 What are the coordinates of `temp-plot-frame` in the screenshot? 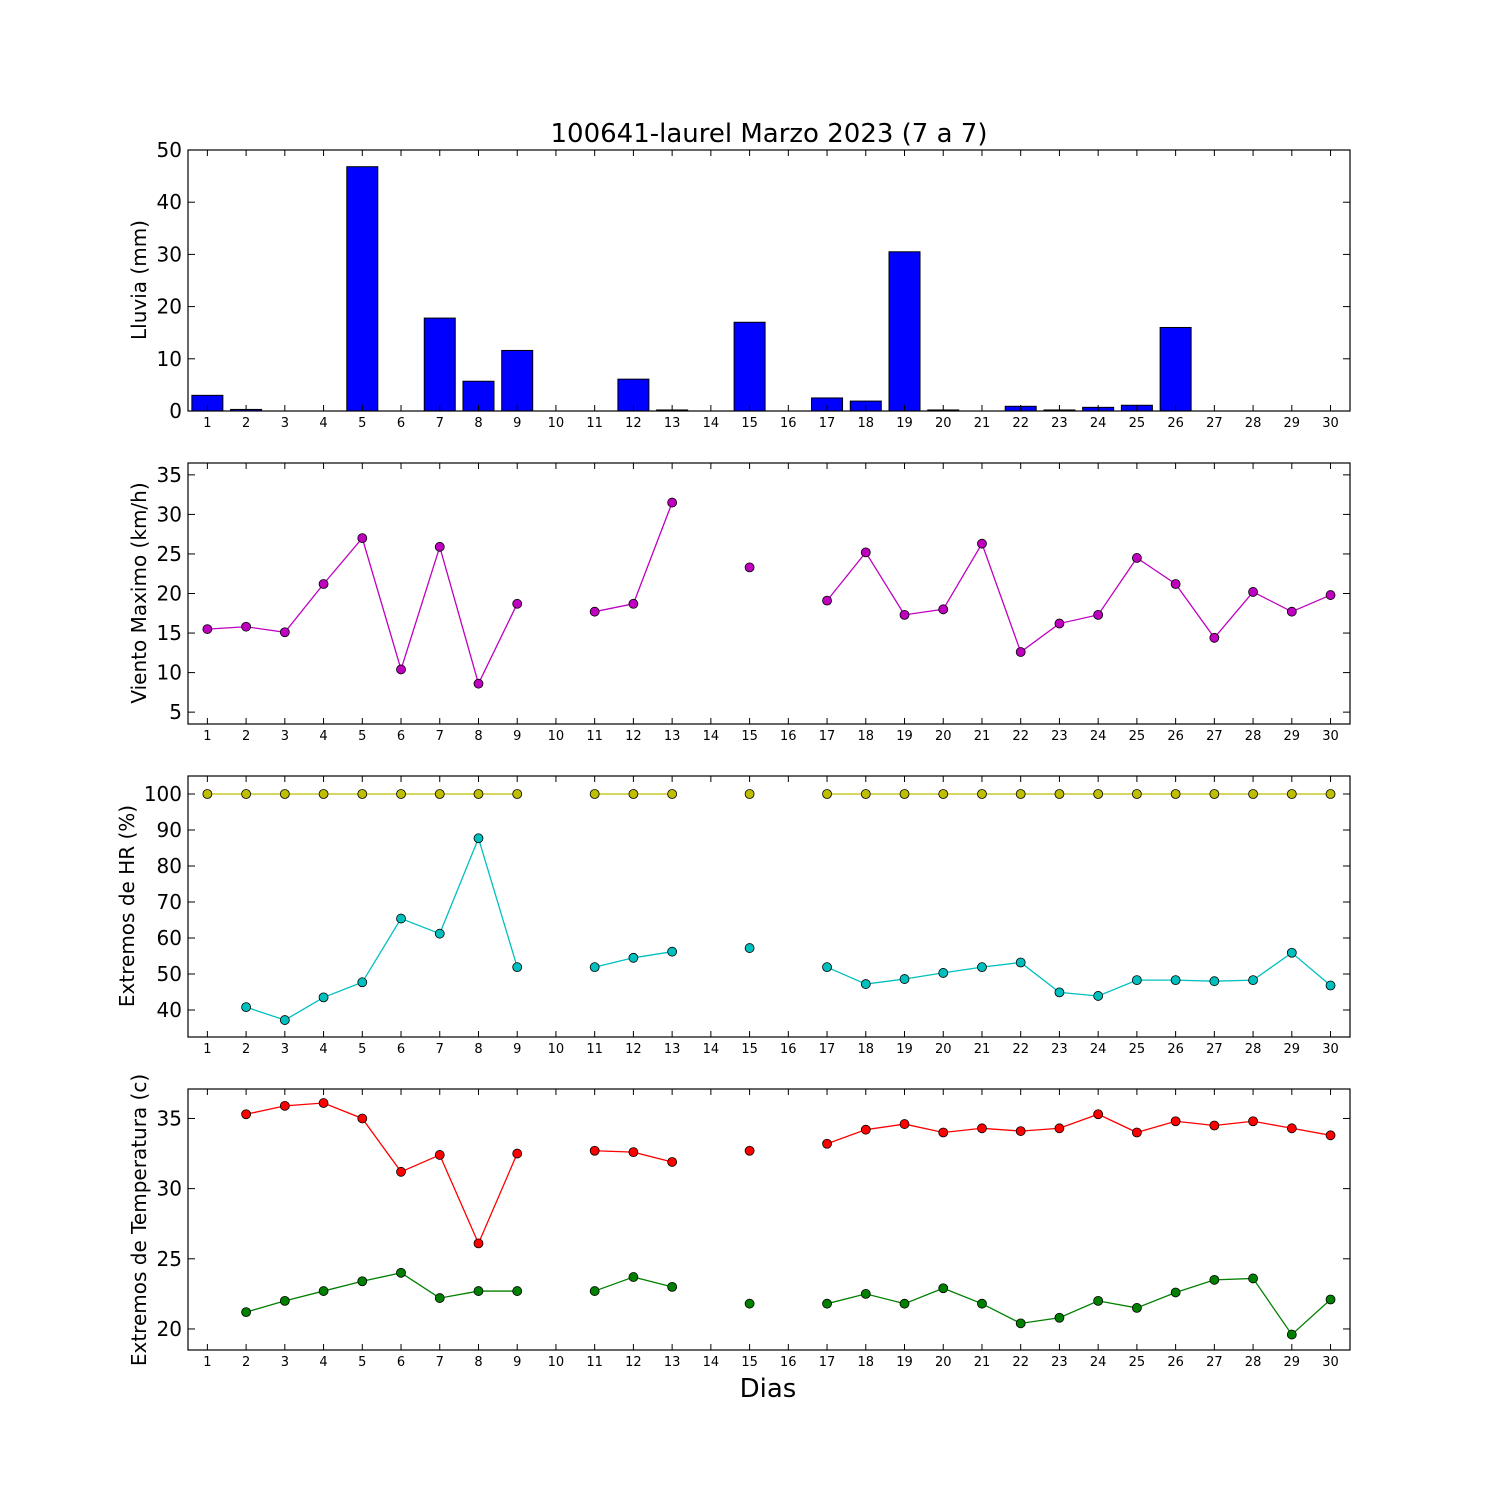 It's located at (769, 1219).